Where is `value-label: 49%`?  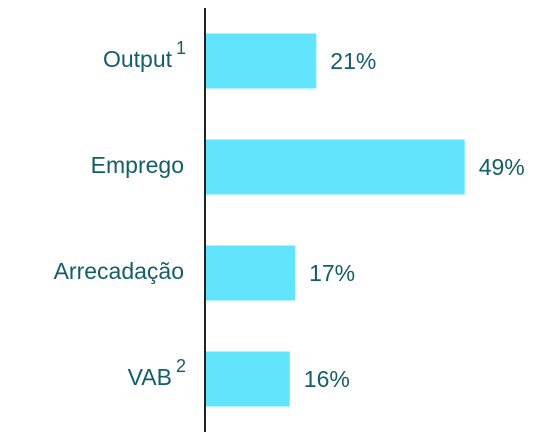 value-label: 49% is located at coordinates (502, 167).